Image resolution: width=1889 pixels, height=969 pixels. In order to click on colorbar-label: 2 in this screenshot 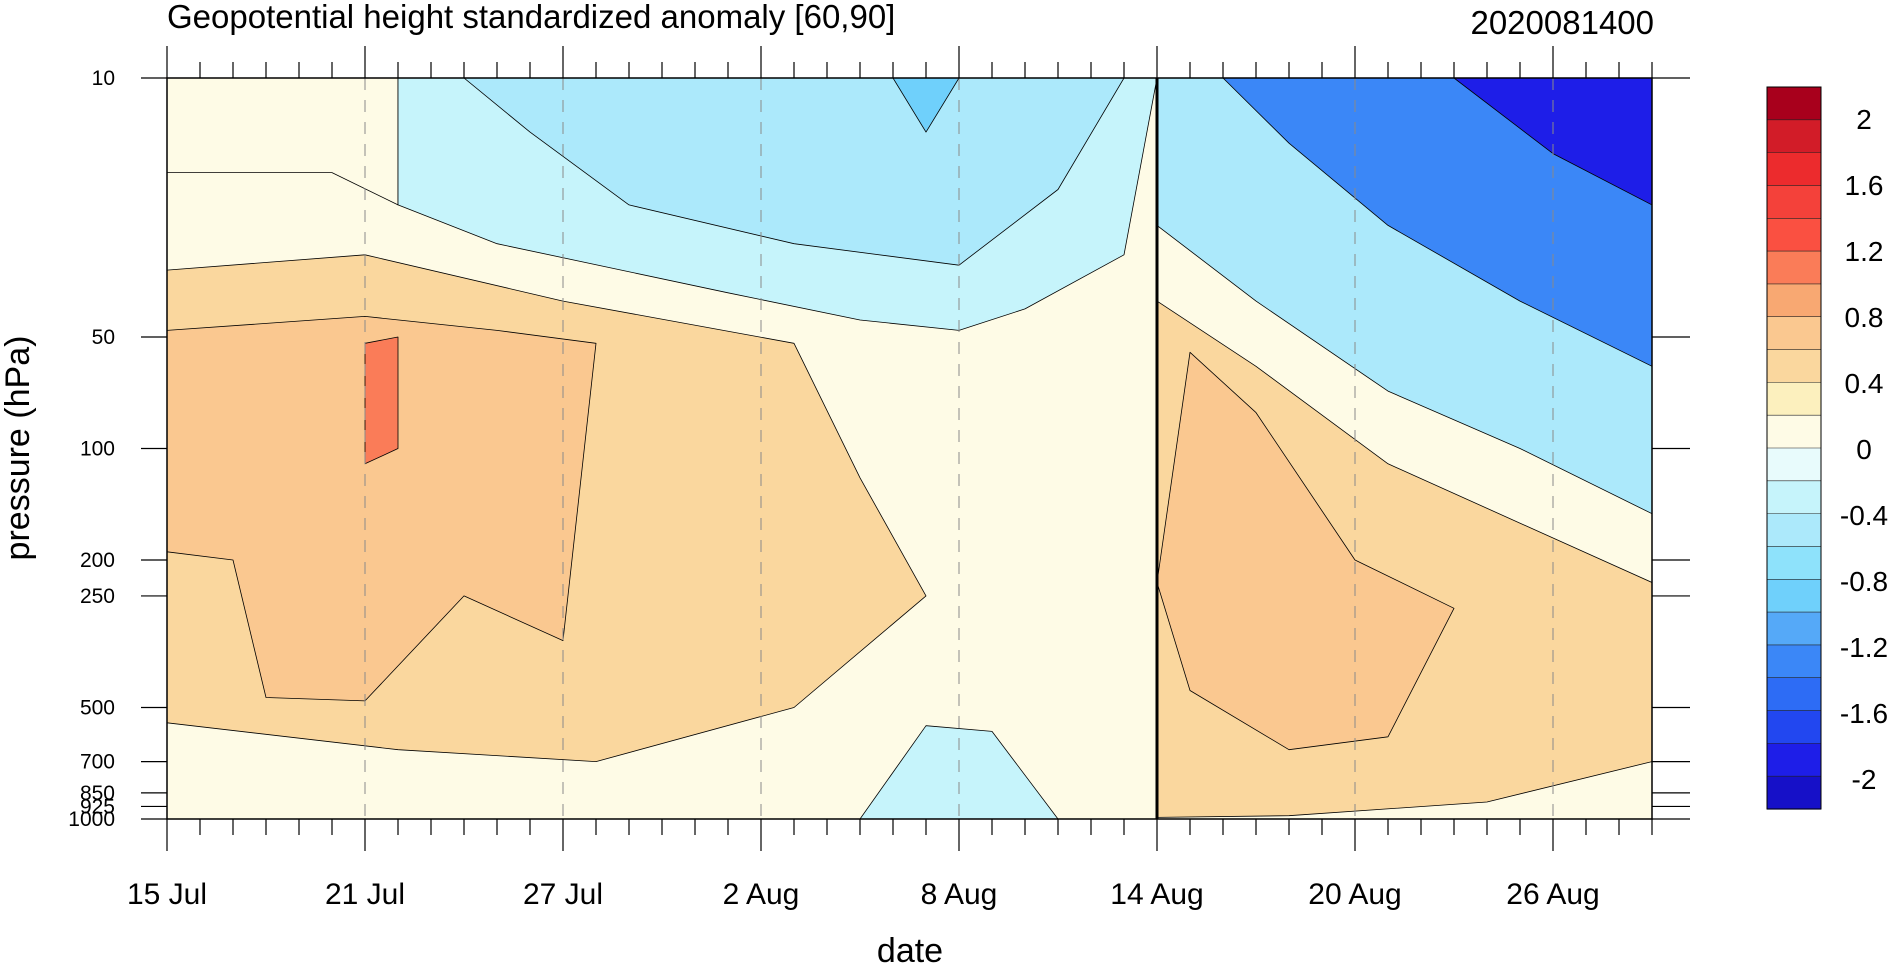, I will do `click(1864, 119)`.